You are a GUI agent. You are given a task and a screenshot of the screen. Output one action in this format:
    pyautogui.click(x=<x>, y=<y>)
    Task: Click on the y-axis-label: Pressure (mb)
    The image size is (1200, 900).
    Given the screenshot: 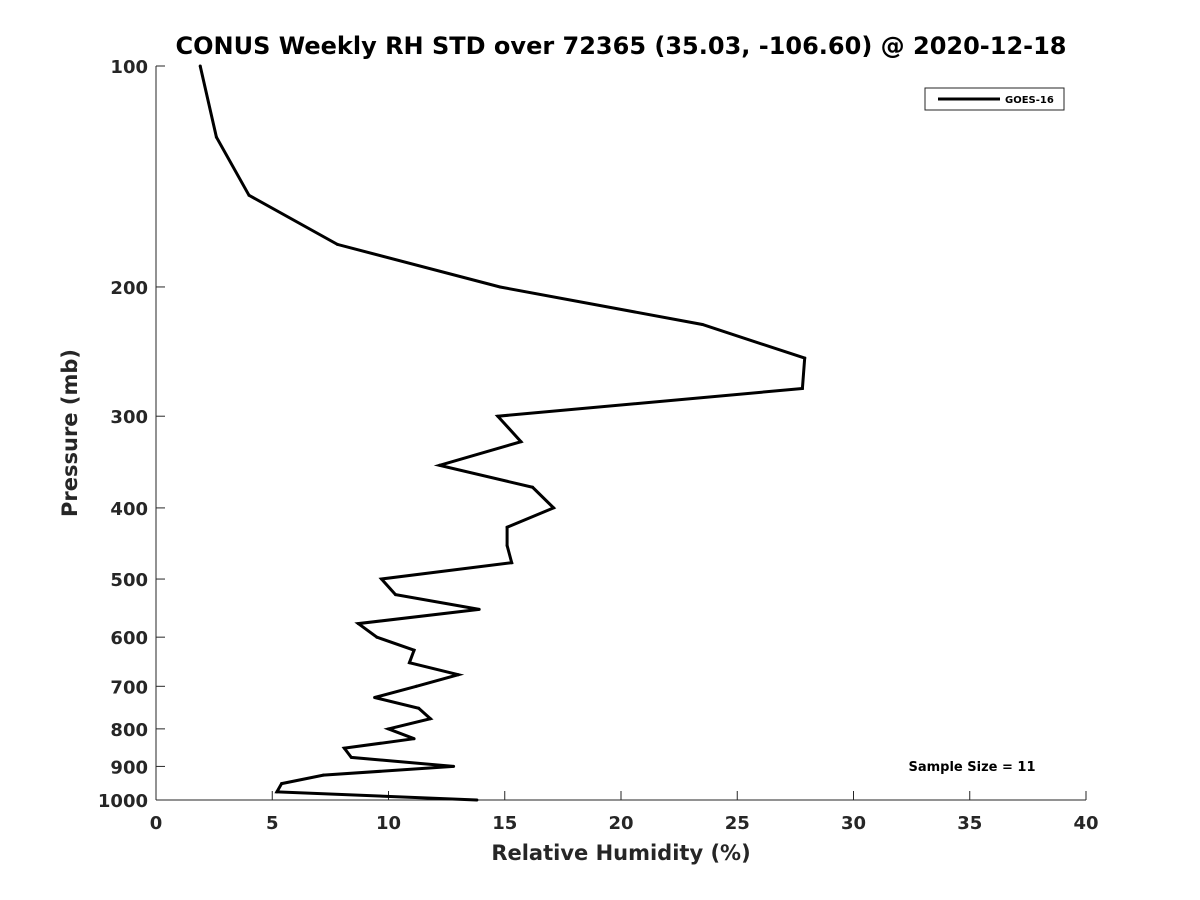 What is the action you would take?
    pyautogui.click(x=70, y=433)
    